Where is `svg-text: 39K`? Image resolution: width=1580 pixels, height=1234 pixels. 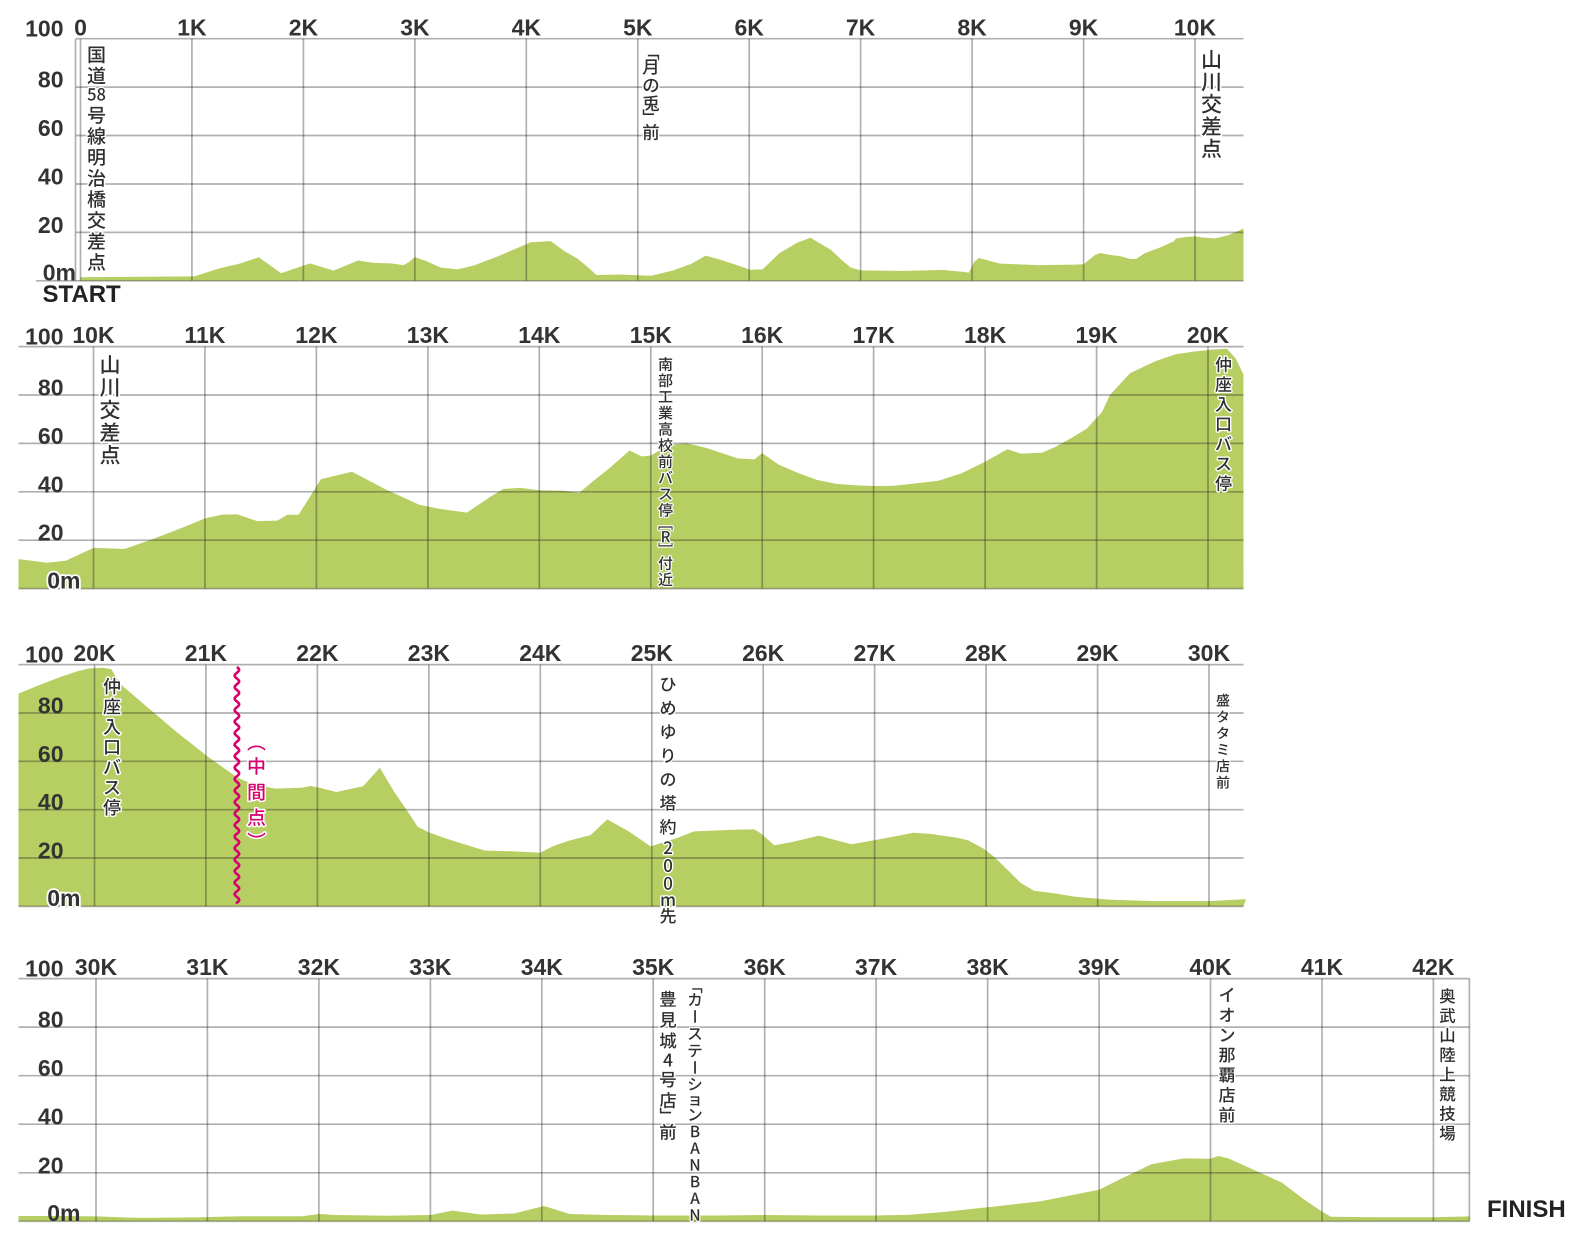 svg-text: 39K is located at coordinates (1099, 967).